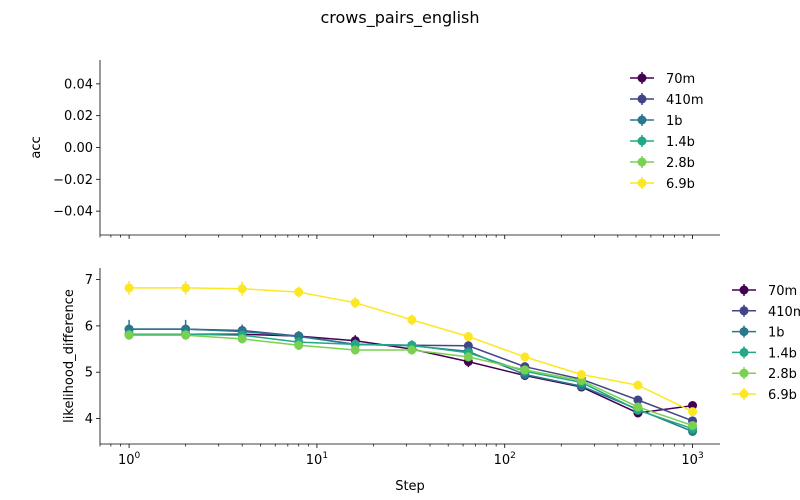 The width and height of the screenshot is (800, 500). What do you see at coordinates (410, 486) in the screenshot?
I see `x-axis-label: Step` at bounding box center [410, 486].